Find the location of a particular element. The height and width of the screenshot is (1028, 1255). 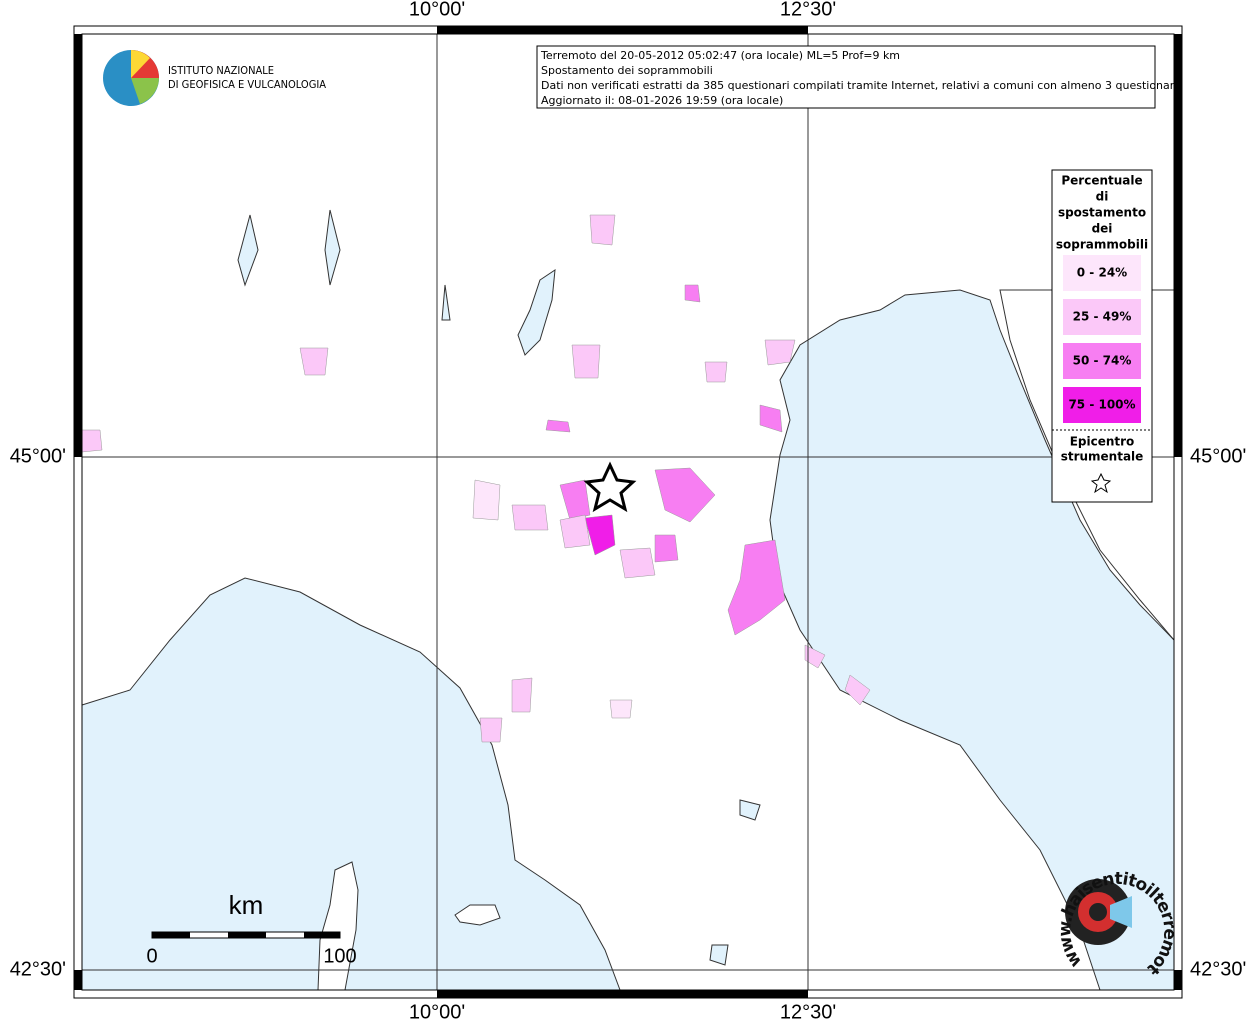

legend-title: soprammobili is located at coordinates (1102, 245).